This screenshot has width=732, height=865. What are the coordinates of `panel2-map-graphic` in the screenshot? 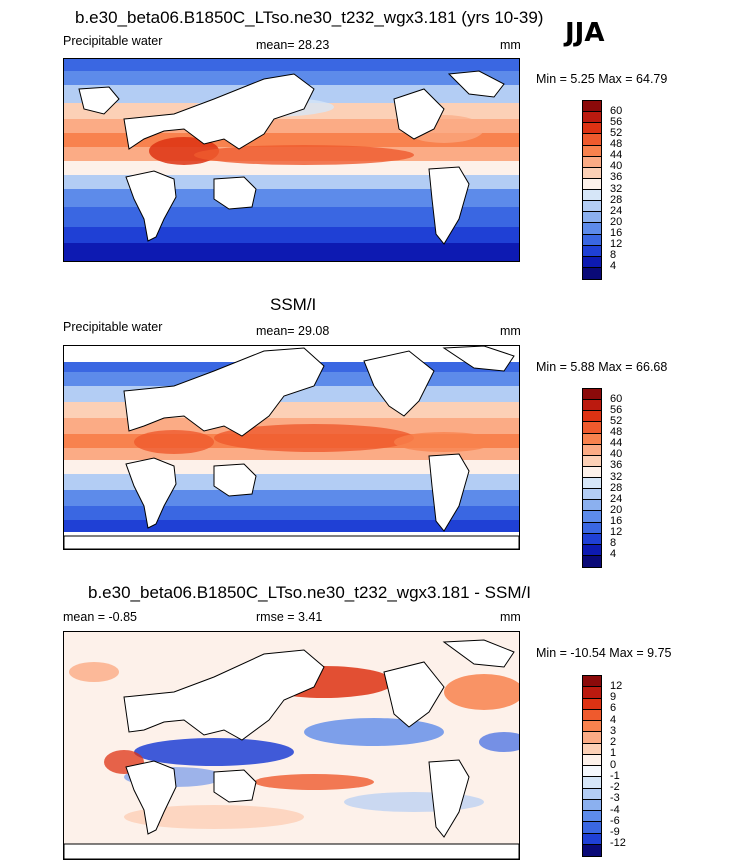 It's located at (291, 447).